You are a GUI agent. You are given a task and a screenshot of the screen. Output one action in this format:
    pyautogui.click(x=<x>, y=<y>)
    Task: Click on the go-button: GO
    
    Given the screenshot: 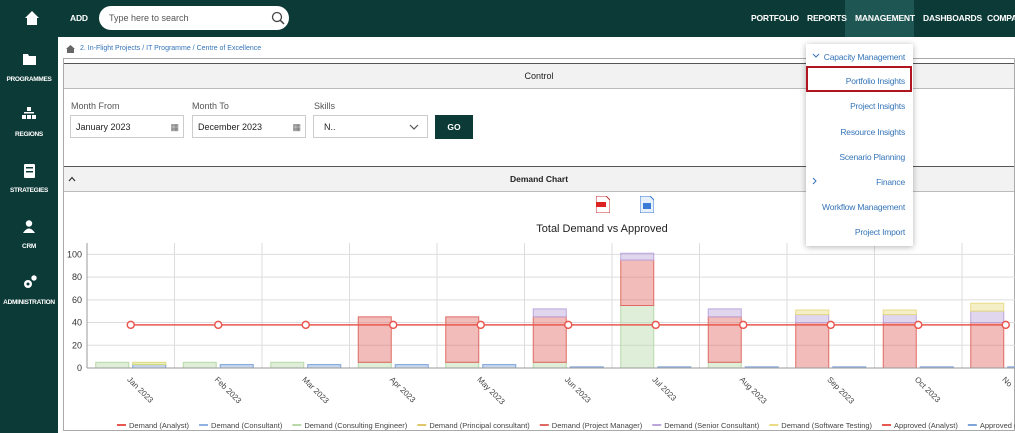 What is the action you would take?
    pyautogui.click(x=454, y=127)
    